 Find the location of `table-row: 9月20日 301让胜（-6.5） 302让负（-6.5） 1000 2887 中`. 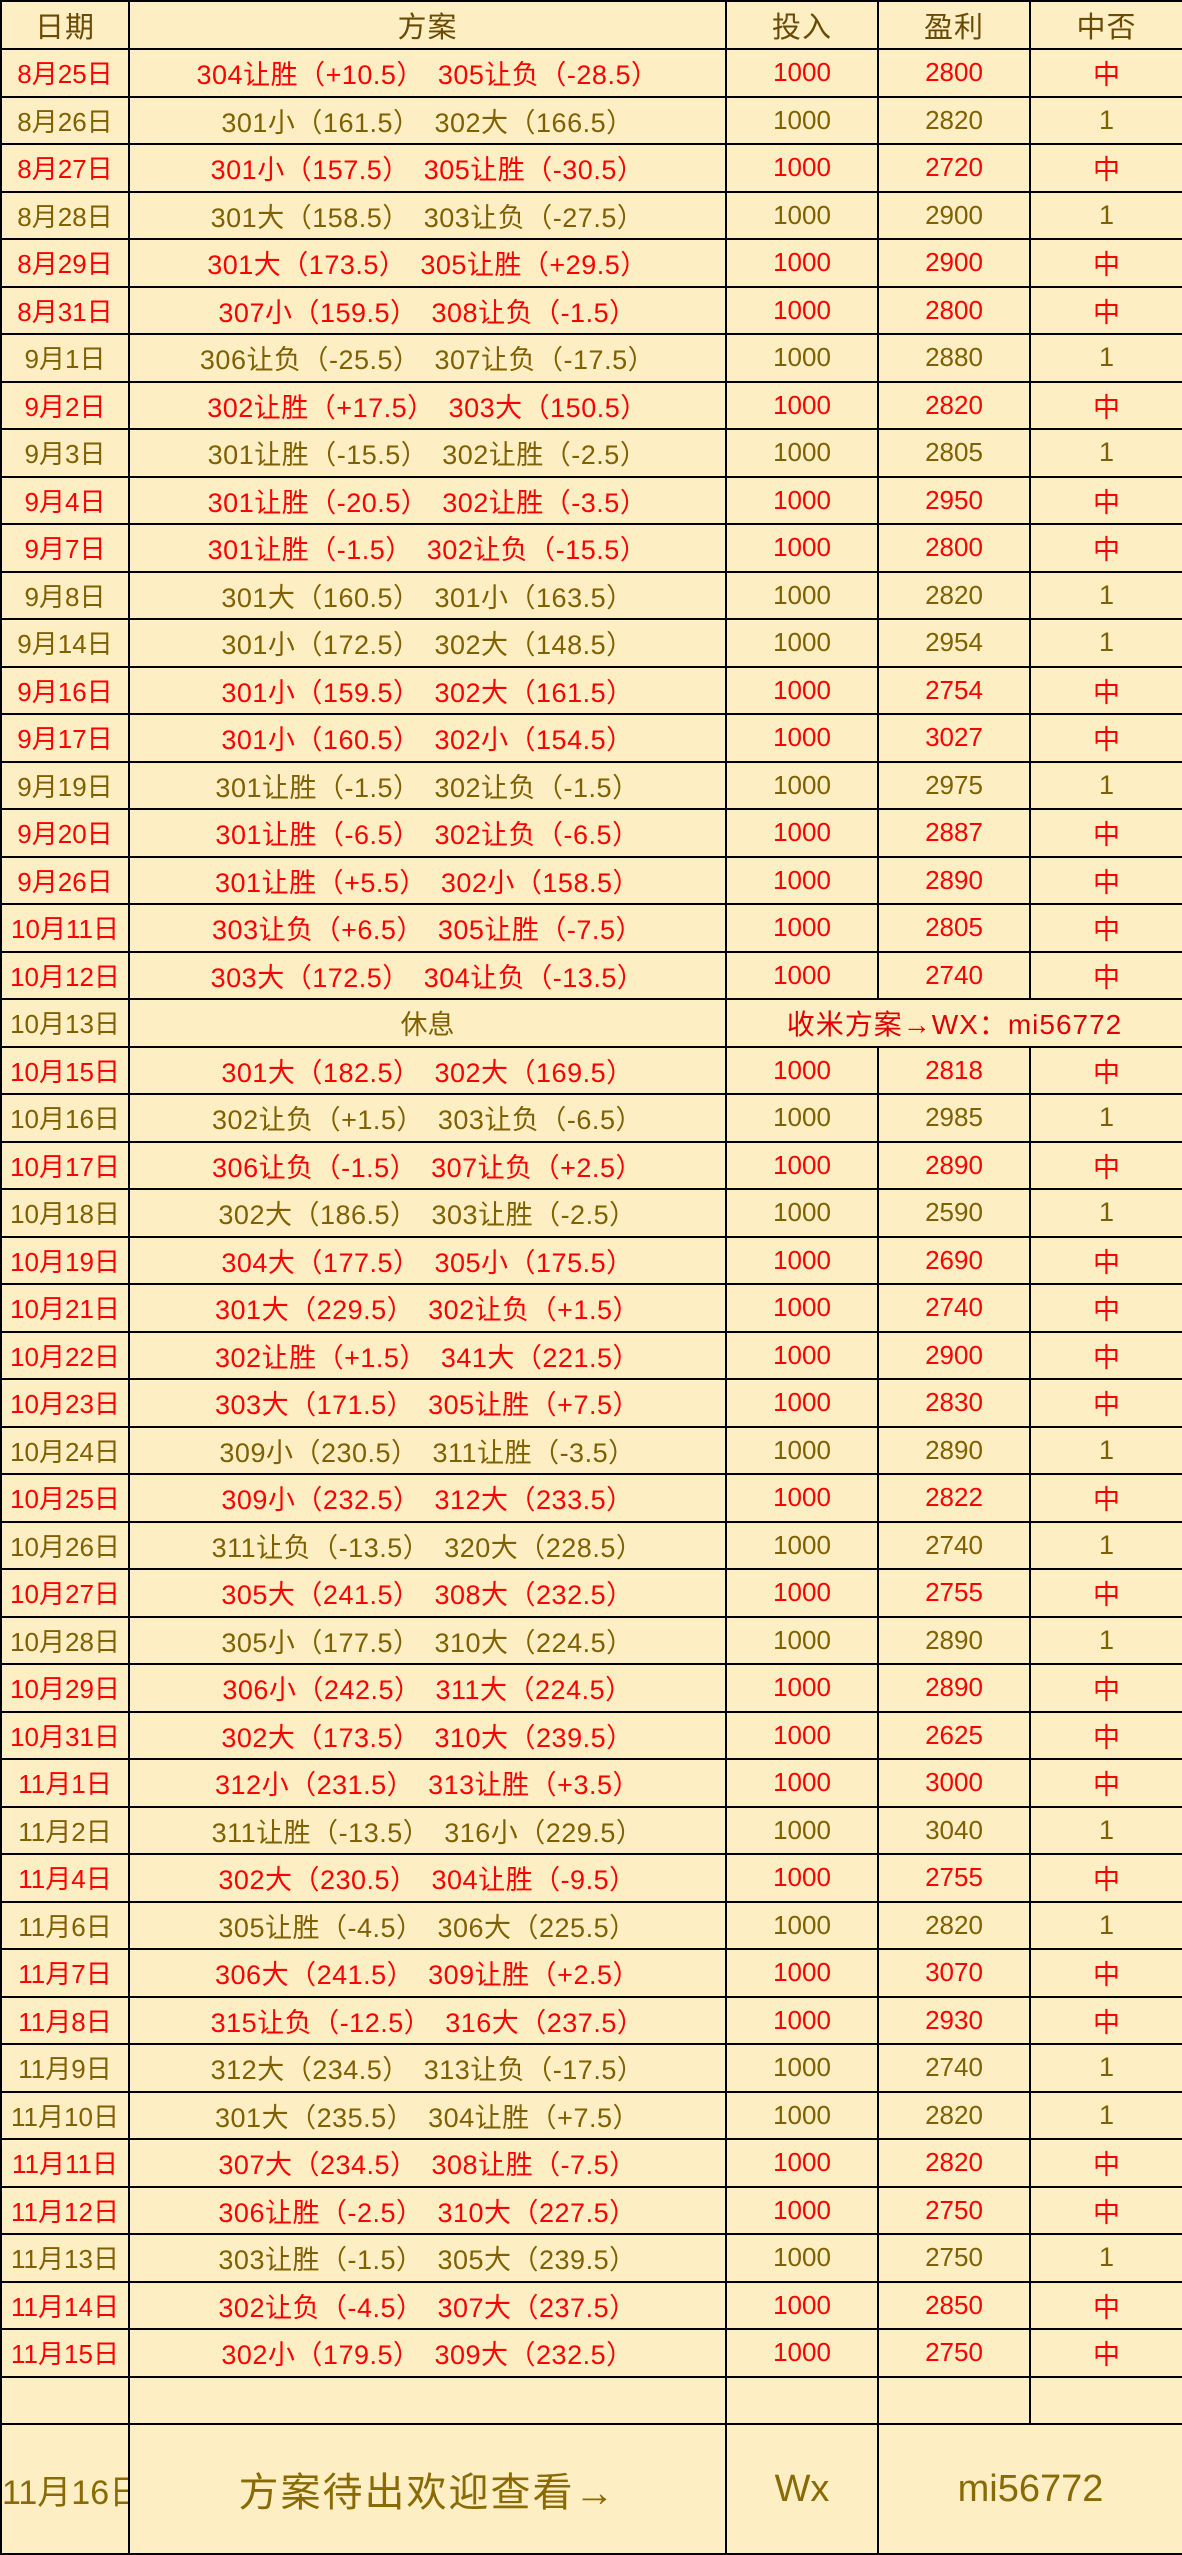

table-row: 9月20日 301让胜（-6.5） 302让负（-6.5） 1000 2887 中 is located at coordinates (591, 833).